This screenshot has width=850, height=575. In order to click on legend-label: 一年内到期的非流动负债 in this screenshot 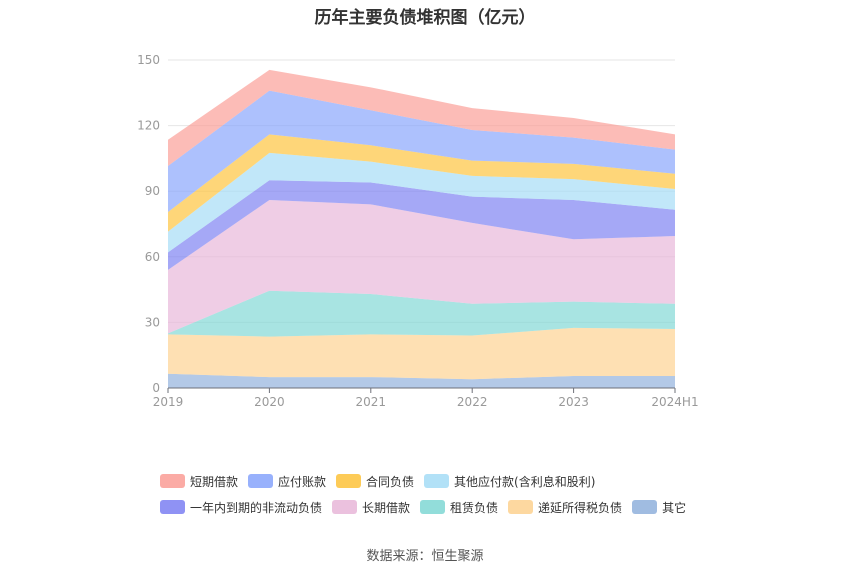, I will do `click(256, 507)`.